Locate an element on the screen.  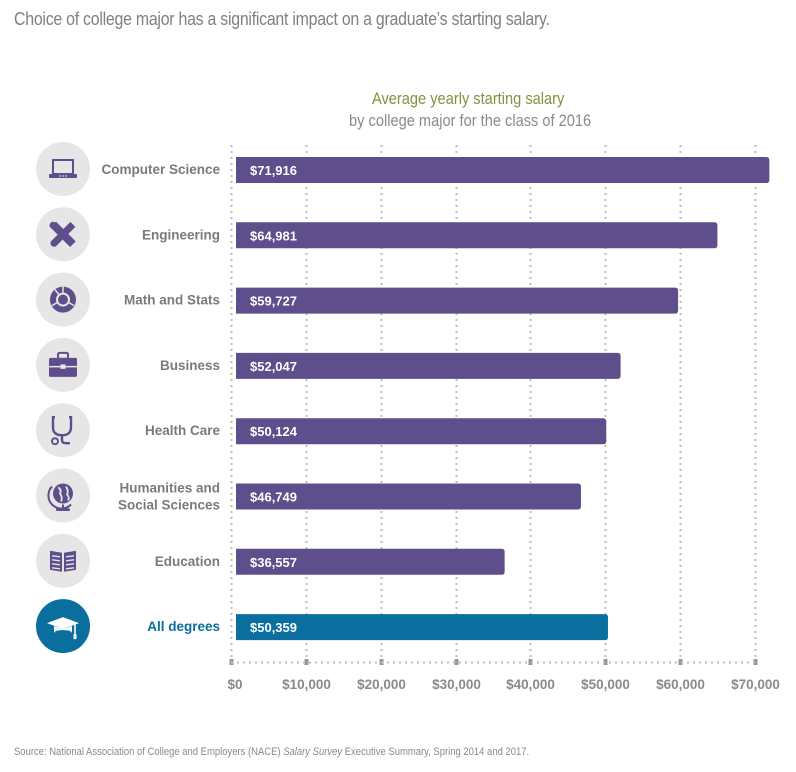
tick-label: $0 is located at coordinates (235, 684).